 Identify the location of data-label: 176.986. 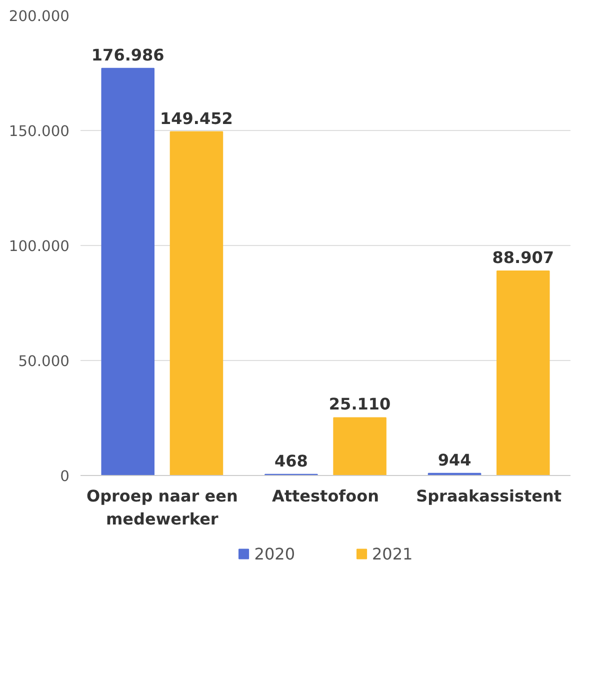
(127, 54).